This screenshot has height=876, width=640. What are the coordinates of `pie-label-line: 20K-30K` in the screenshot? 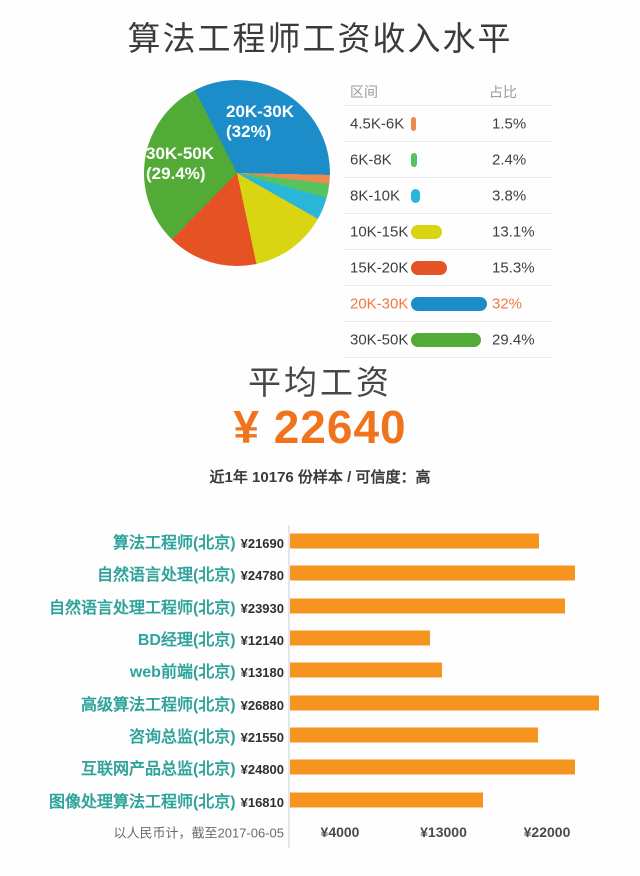 It's located at (260, 111).